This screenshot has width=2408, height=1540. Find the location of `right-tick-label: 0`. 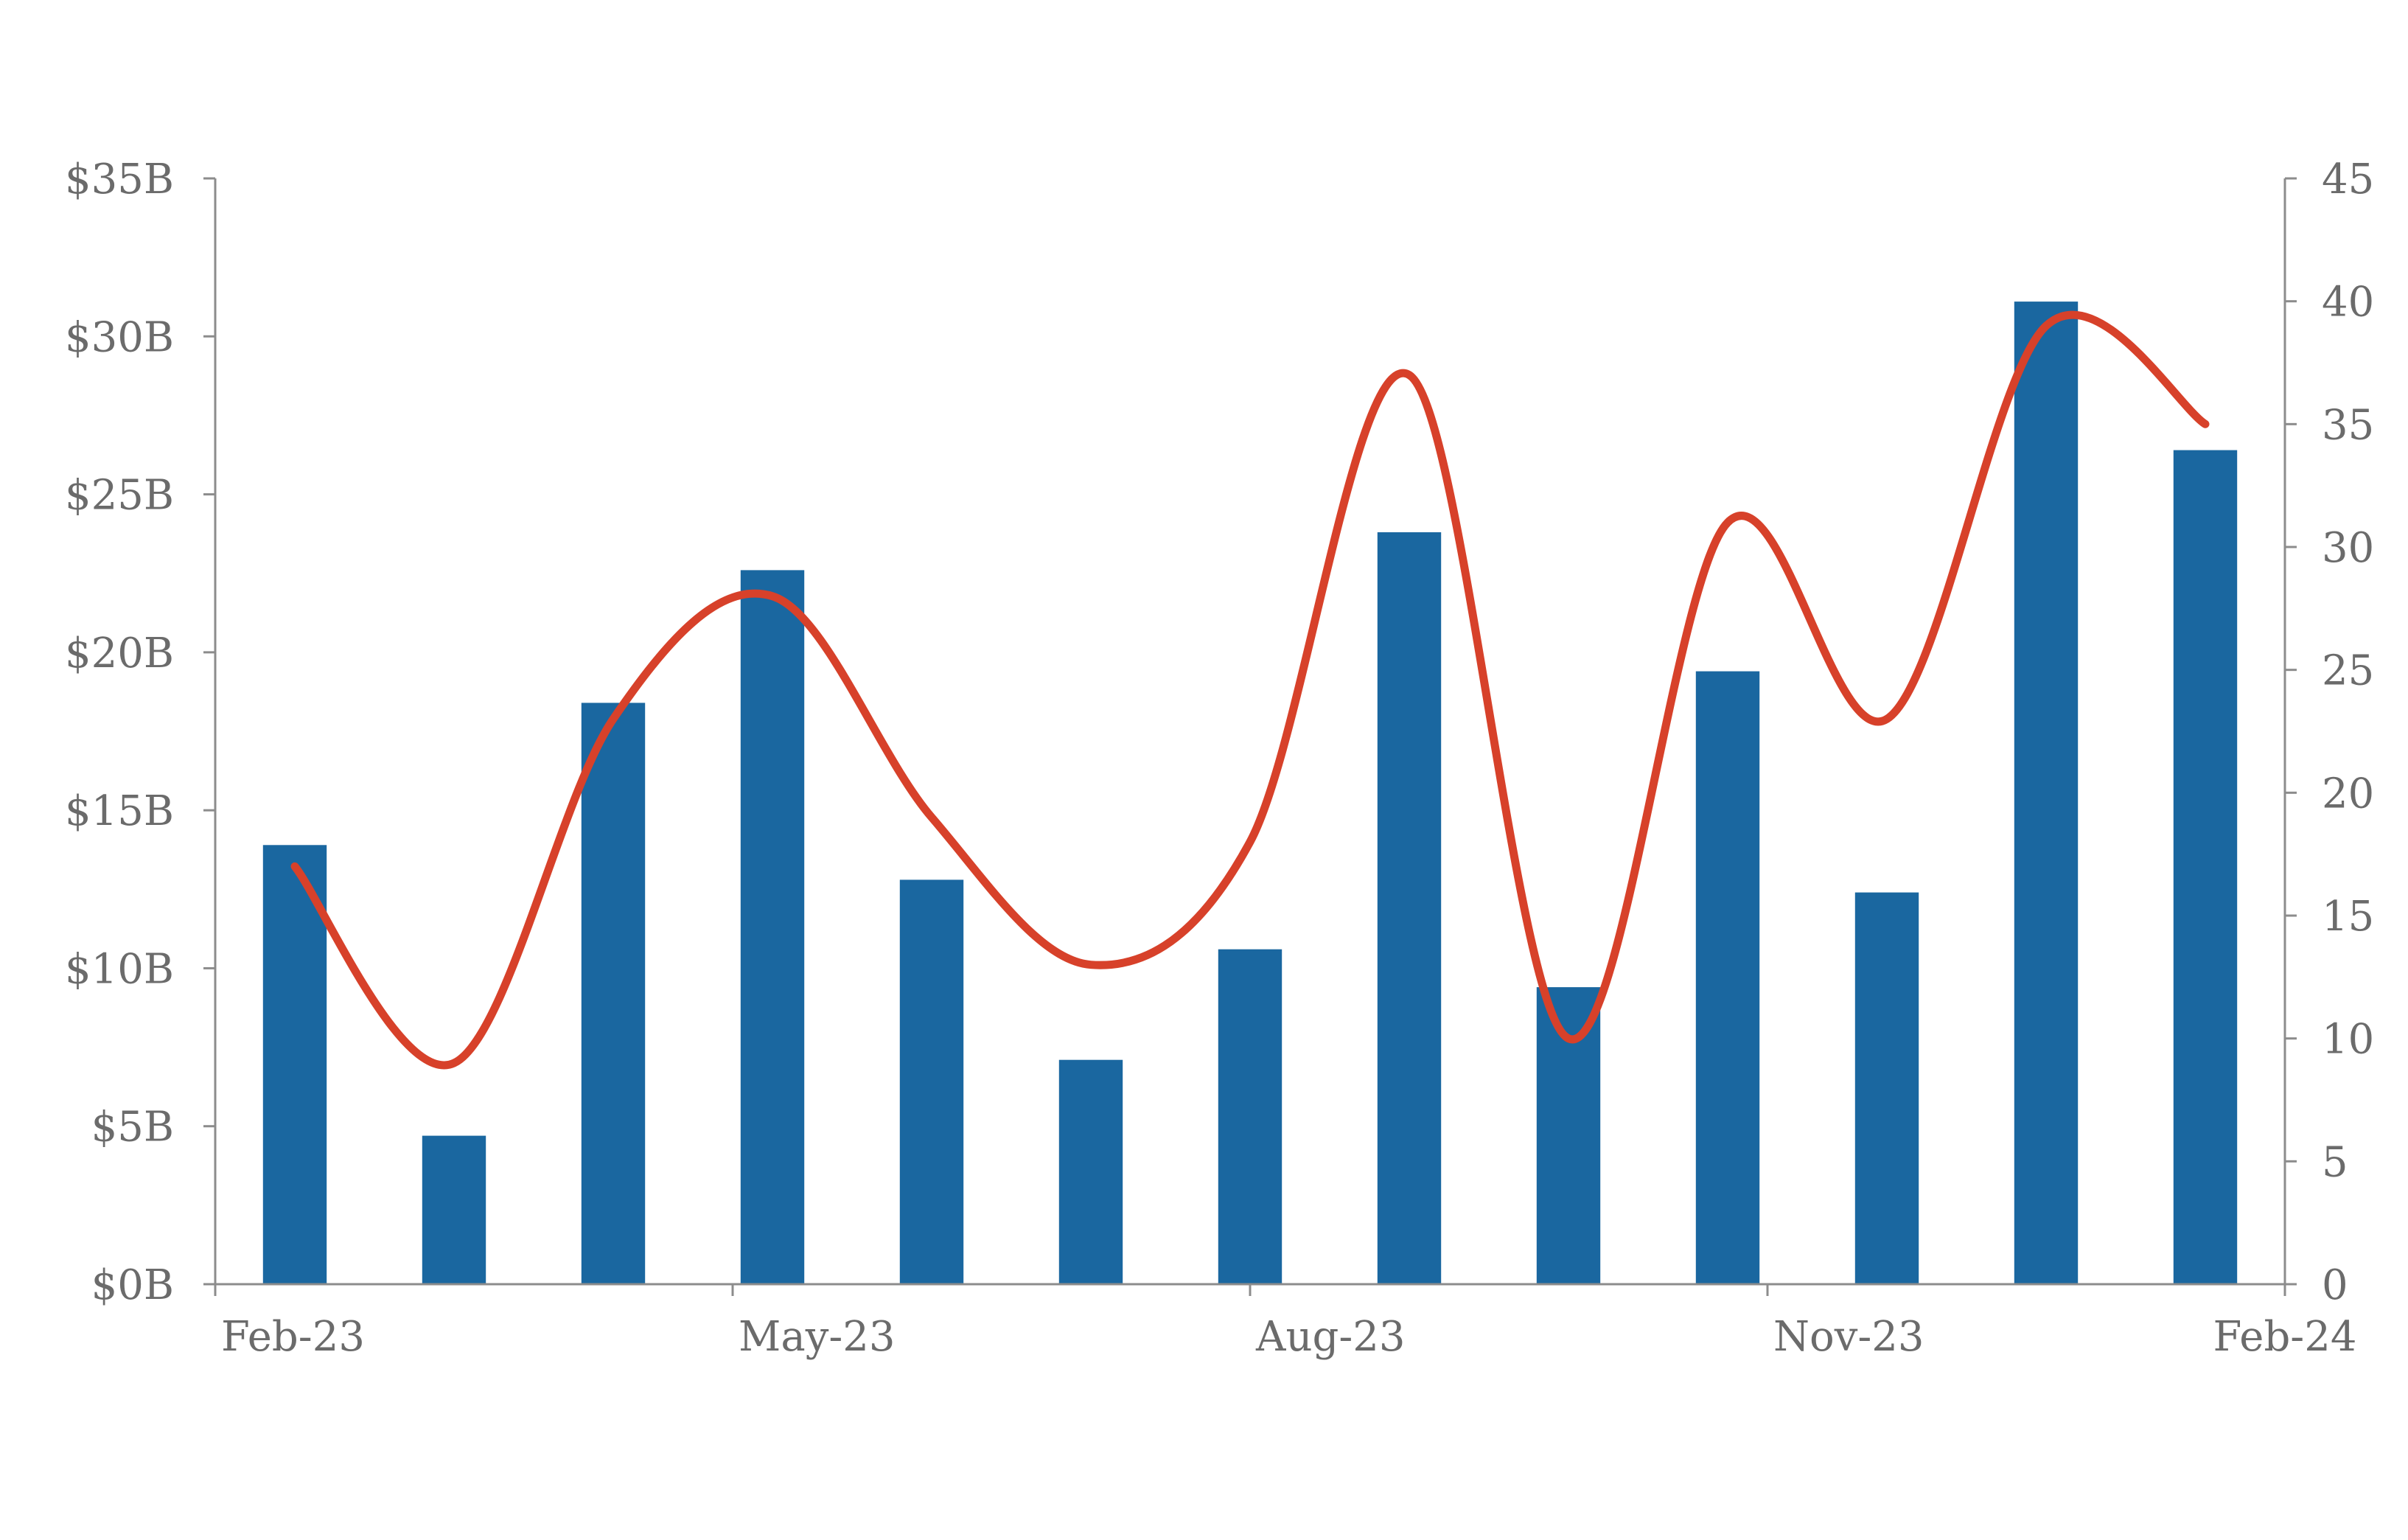

right-tick-label: 0 is located at coordinates (2335, 1285).